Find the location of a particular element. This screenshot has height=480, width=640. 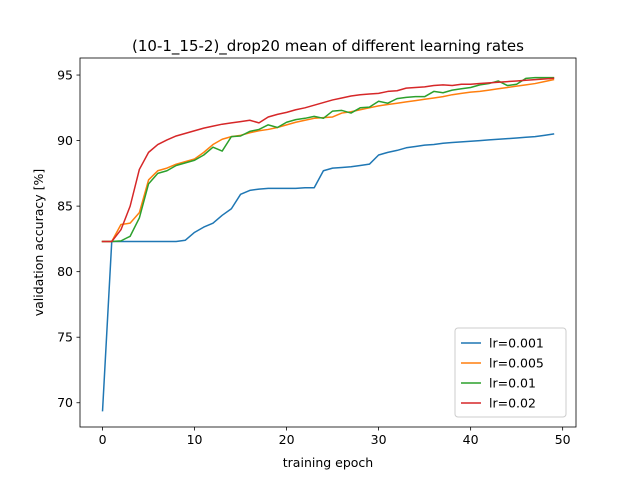

legend-label: lr=0.01 is located at coordinates (512, 383).